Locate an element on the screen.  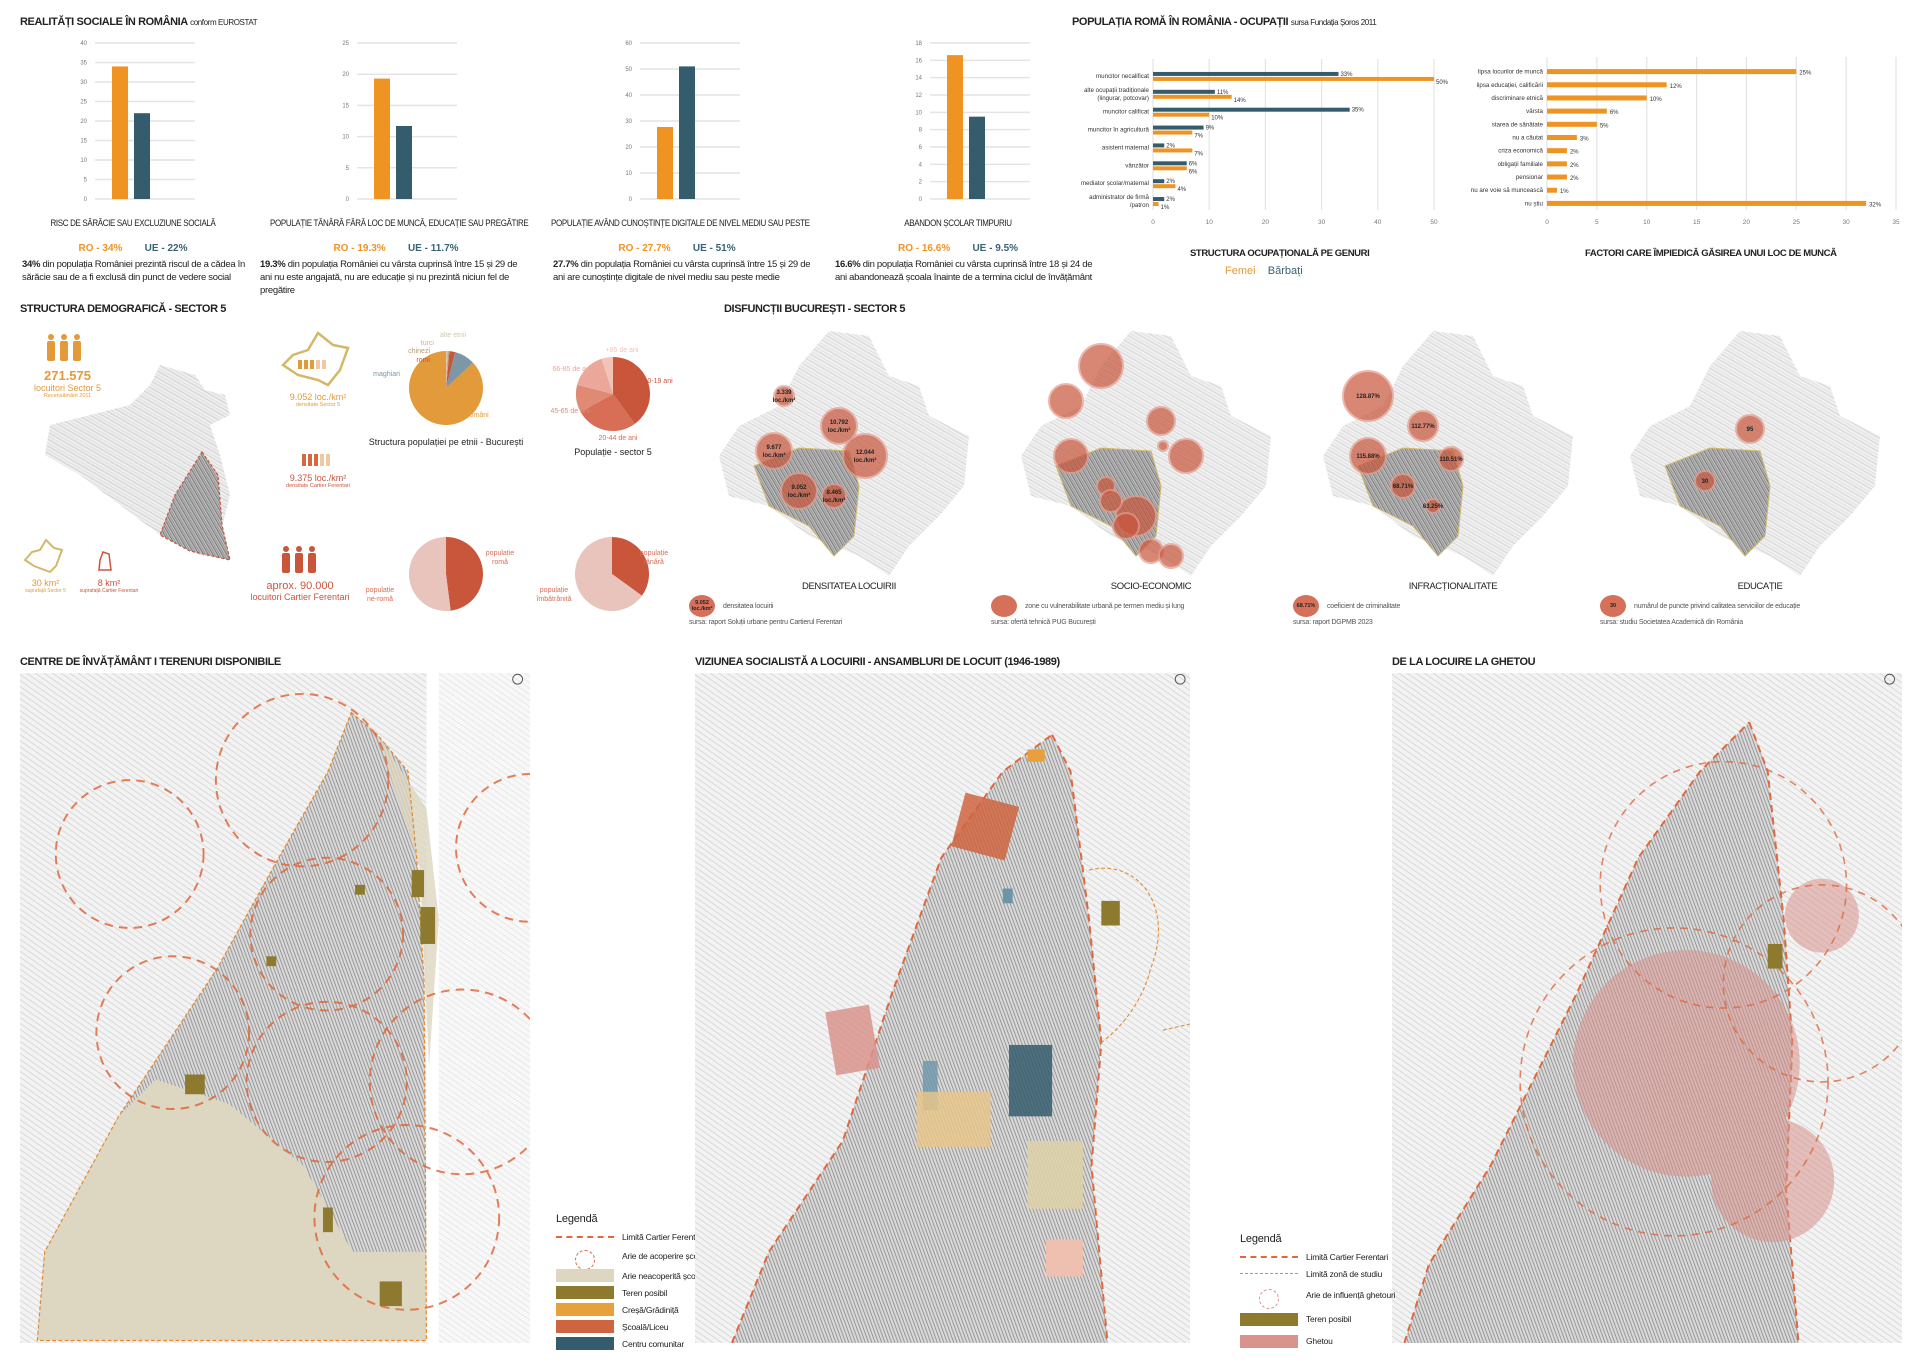
social-title-text: REALITĂȚI SOCIALE ÎN ROMÂNIA is located at coordinates (104, 22).